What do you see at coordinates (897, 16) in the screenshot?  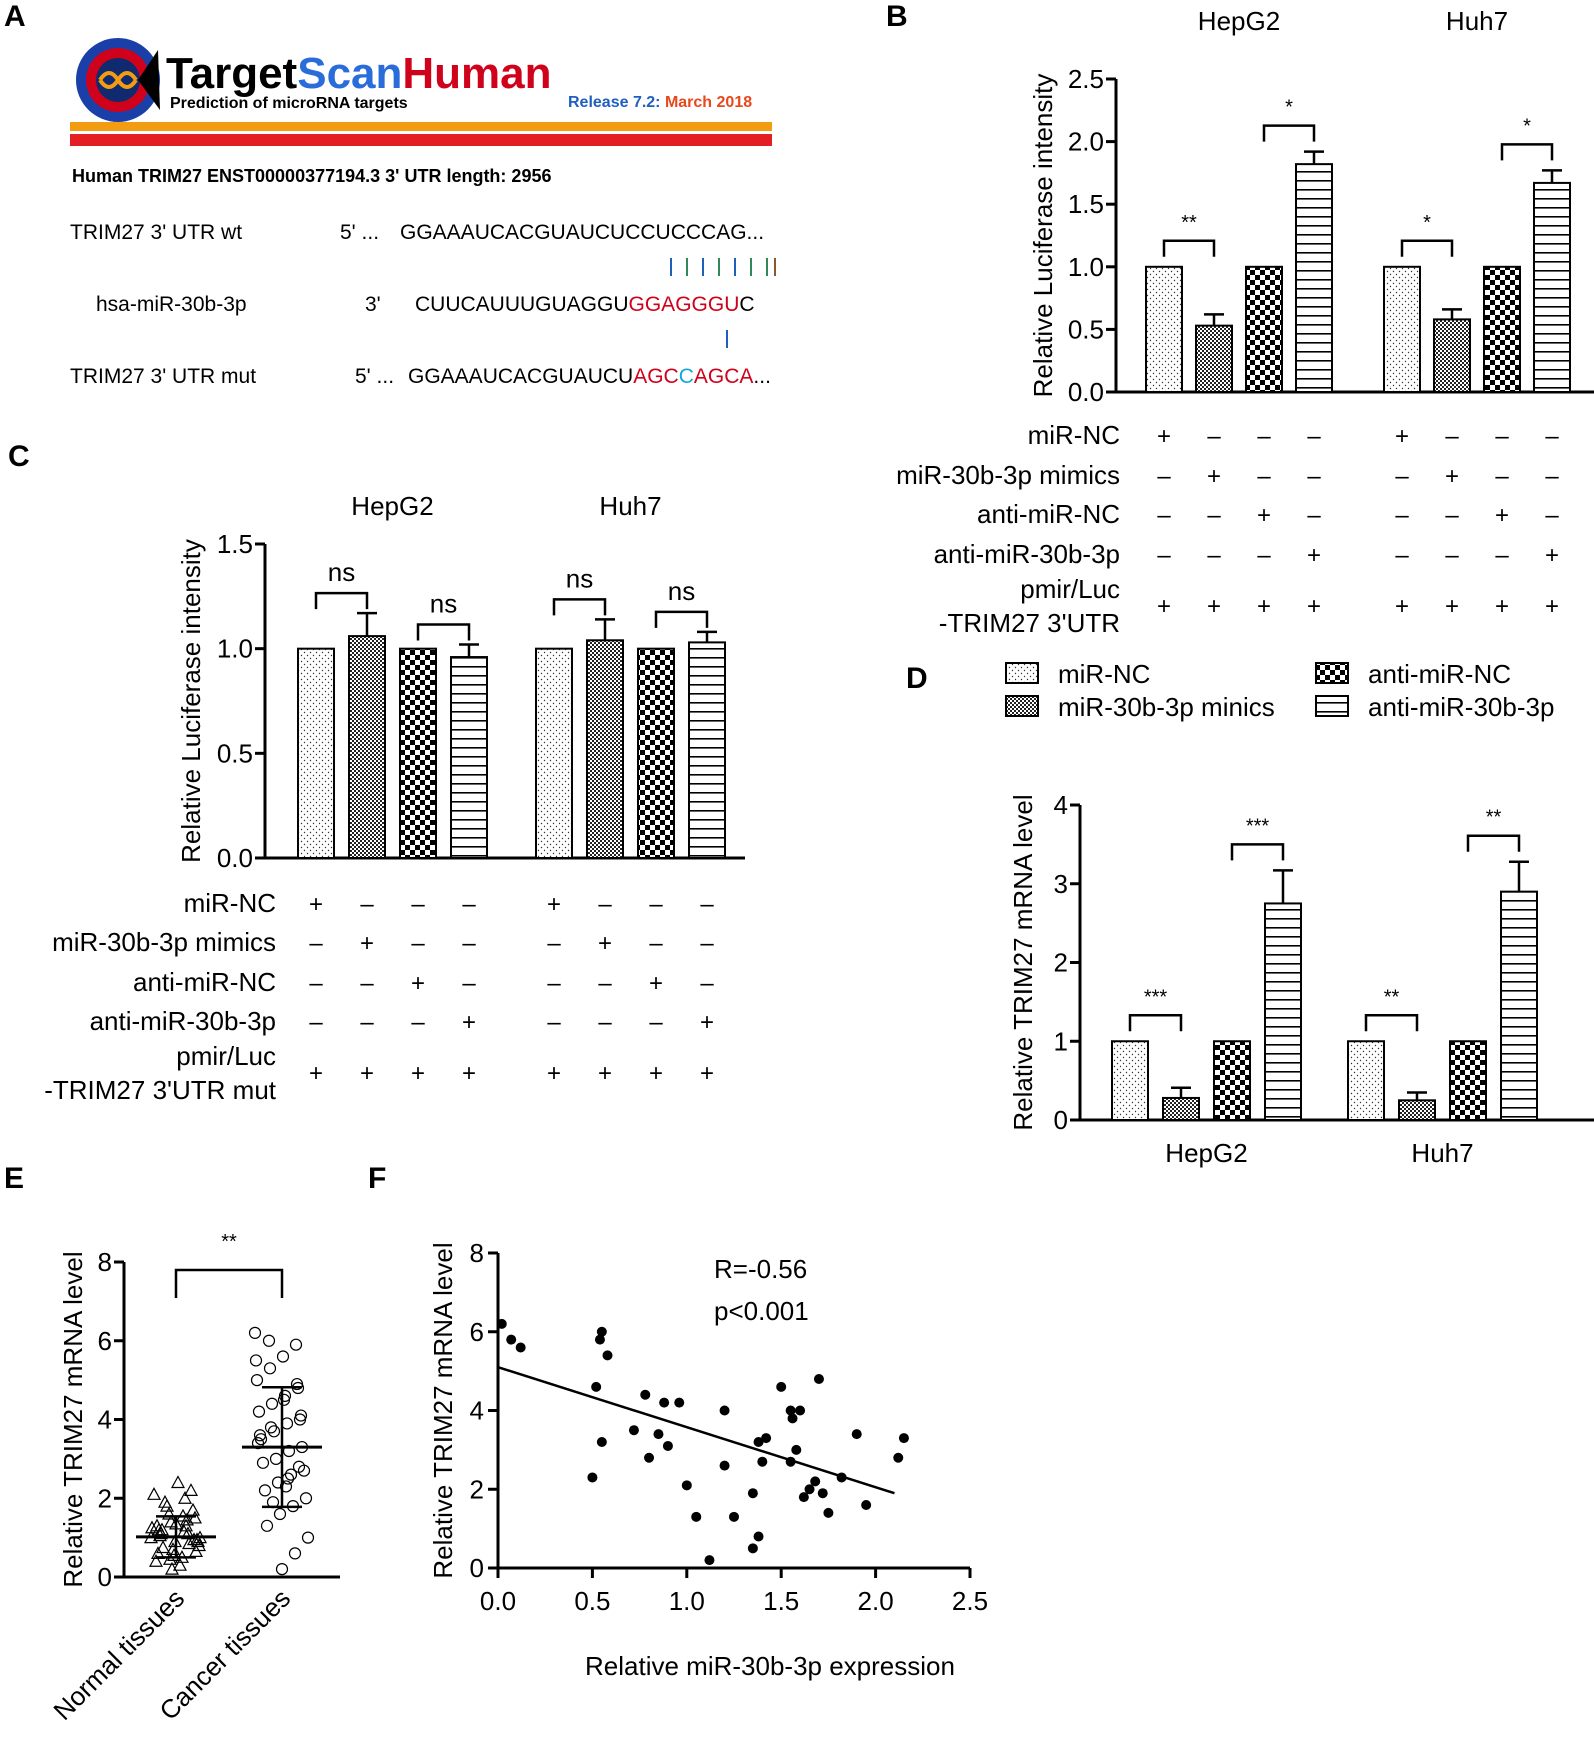 I see `panel-letter-b: B` at bounding box center [897, 16].